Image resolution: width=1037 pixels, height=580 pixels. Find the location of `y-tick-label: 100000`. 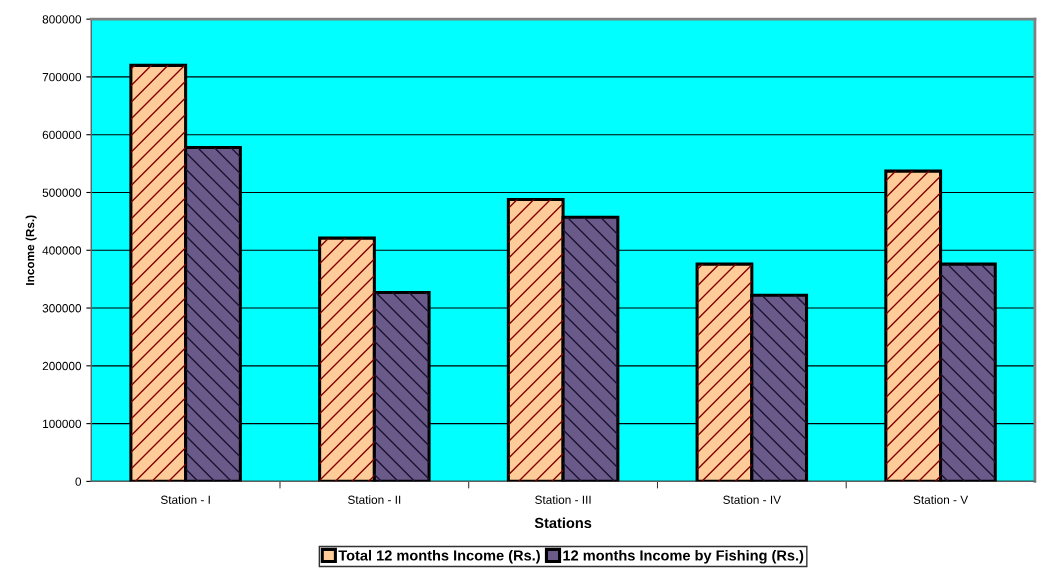

y-tick-label: 100000 is located at coordinates (62, 424).